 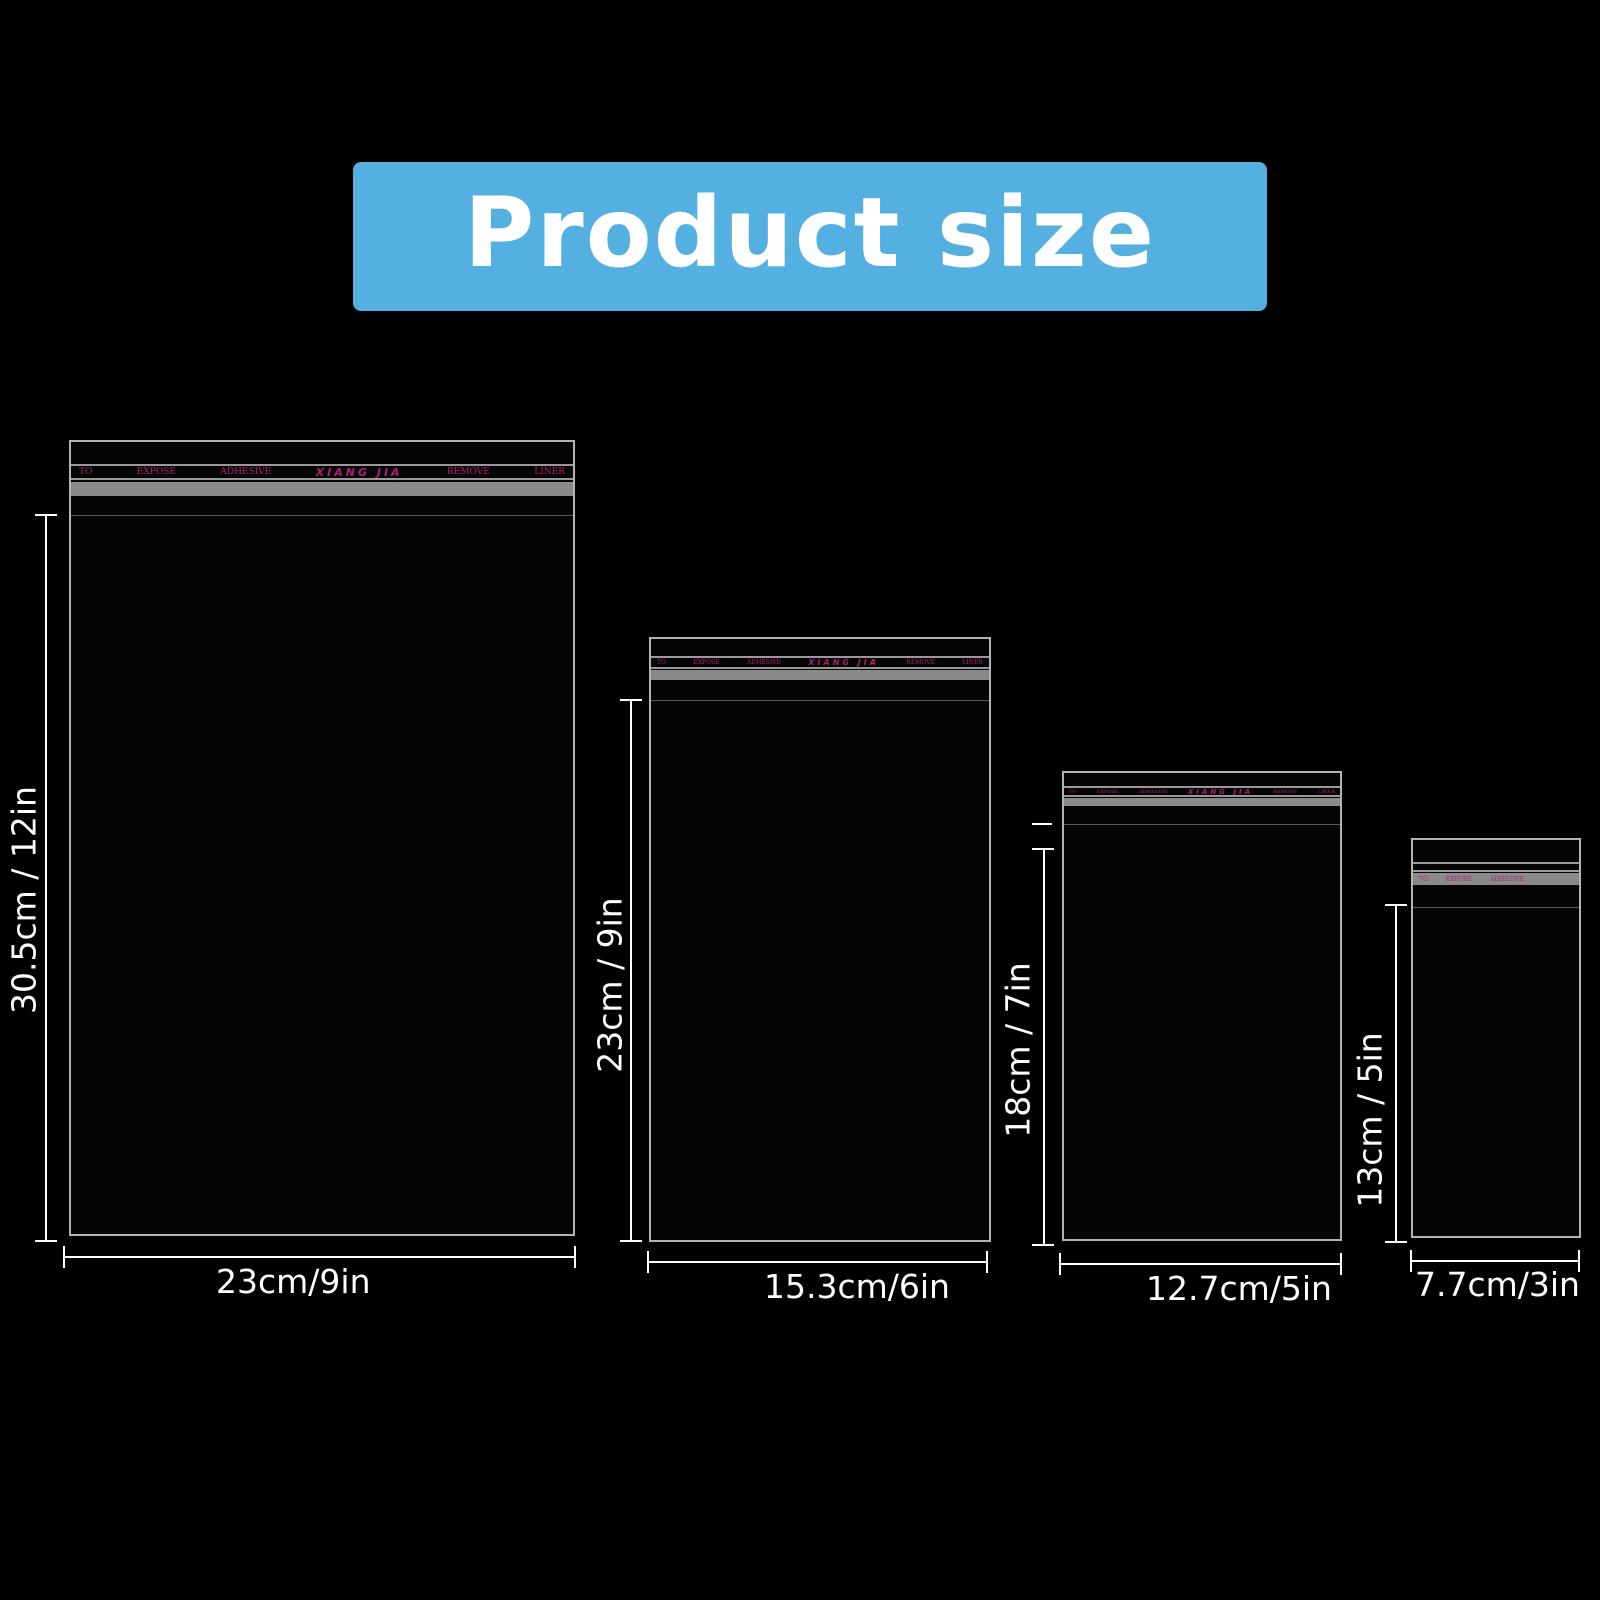 I want to click on bag-extra-small-height-label: 13cm / 5in, so click(x=1370, y=1120).